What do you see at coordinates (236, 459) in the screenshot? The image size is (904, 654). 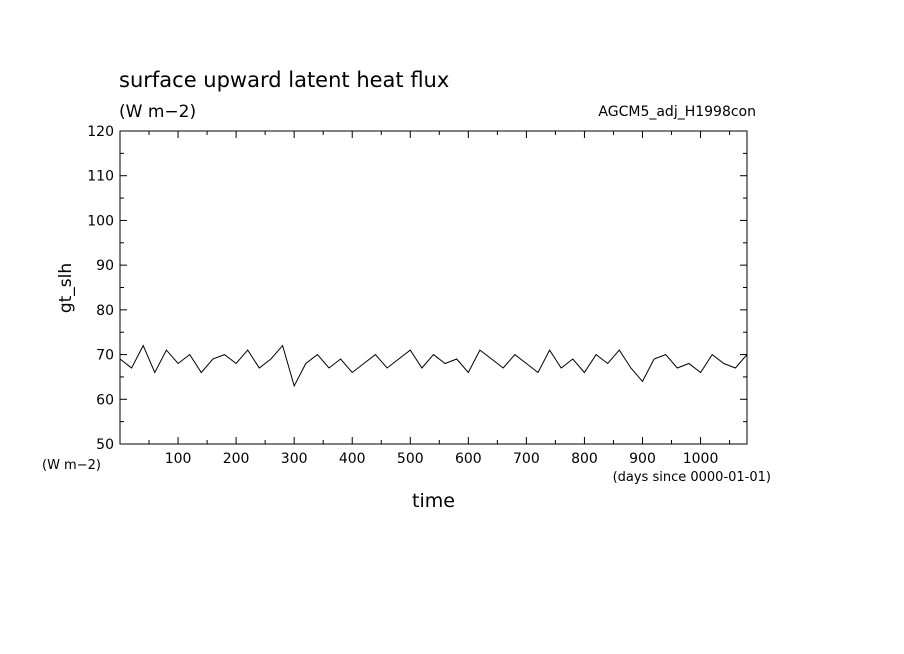 I see `x-tick-label: 200` at bounding box center [236, 459].